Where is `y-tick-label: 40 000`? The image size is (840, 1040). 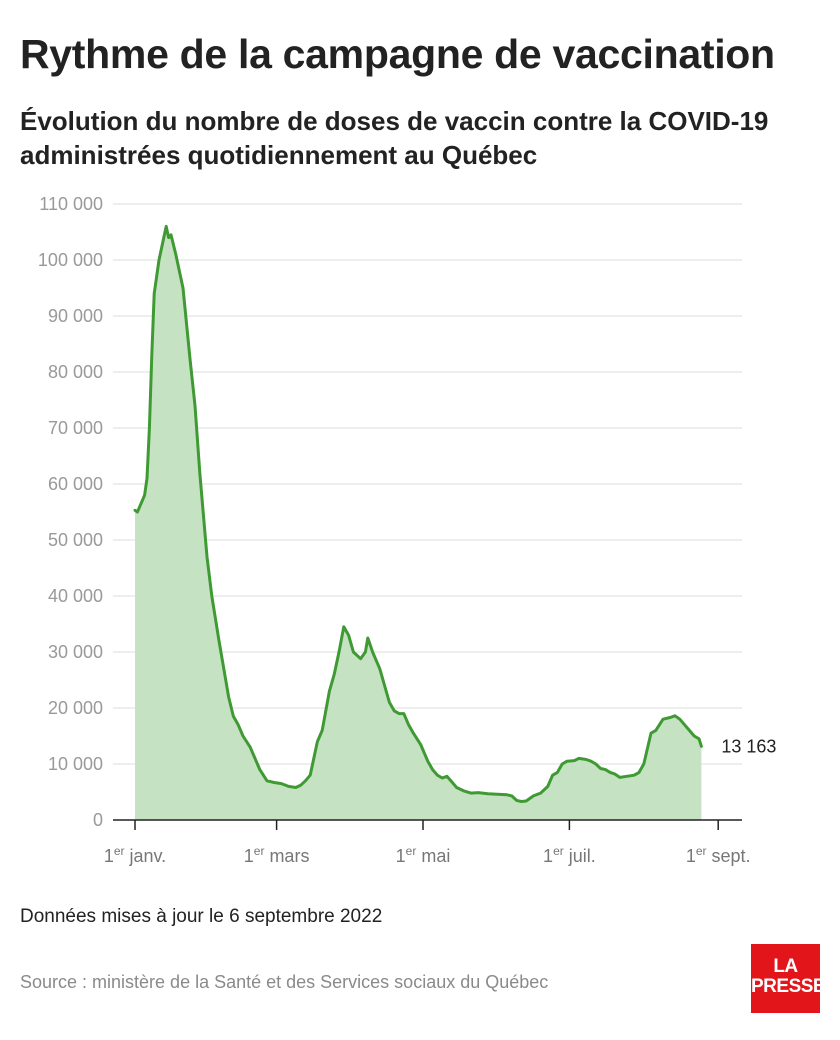 y-tick-label: 40 000 is located at coordinates (75, 596).